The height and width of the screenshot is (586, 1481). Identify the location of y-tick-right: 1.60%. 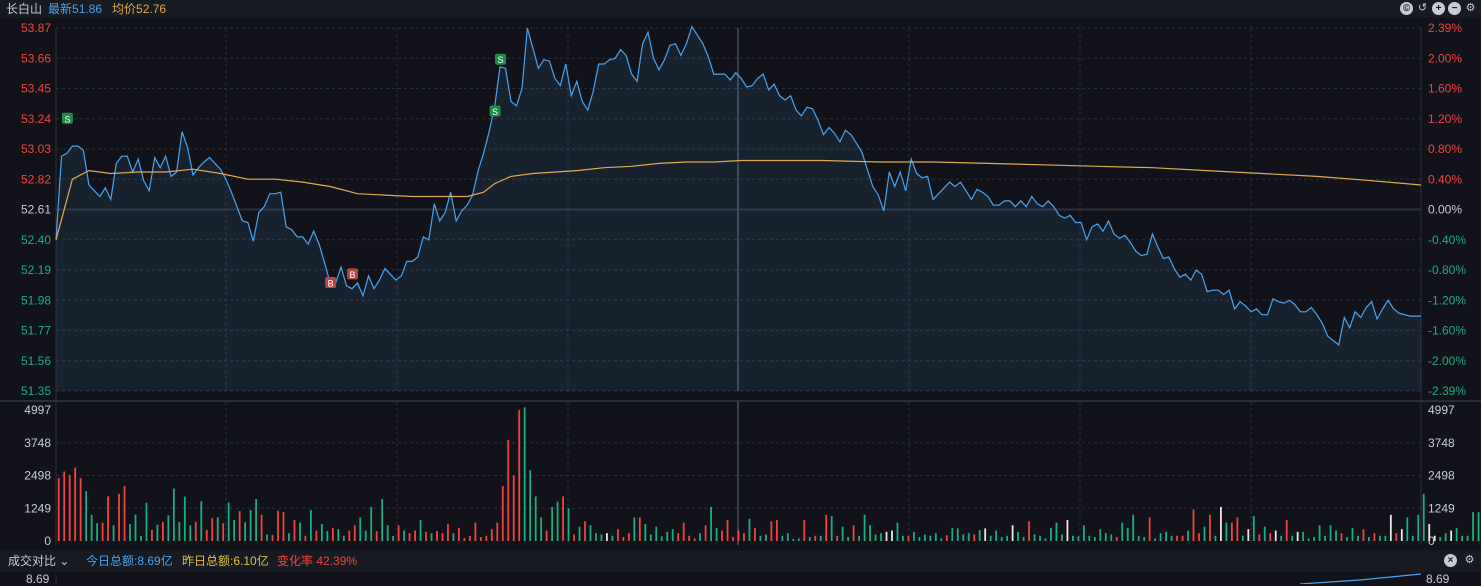
(1445, 89).